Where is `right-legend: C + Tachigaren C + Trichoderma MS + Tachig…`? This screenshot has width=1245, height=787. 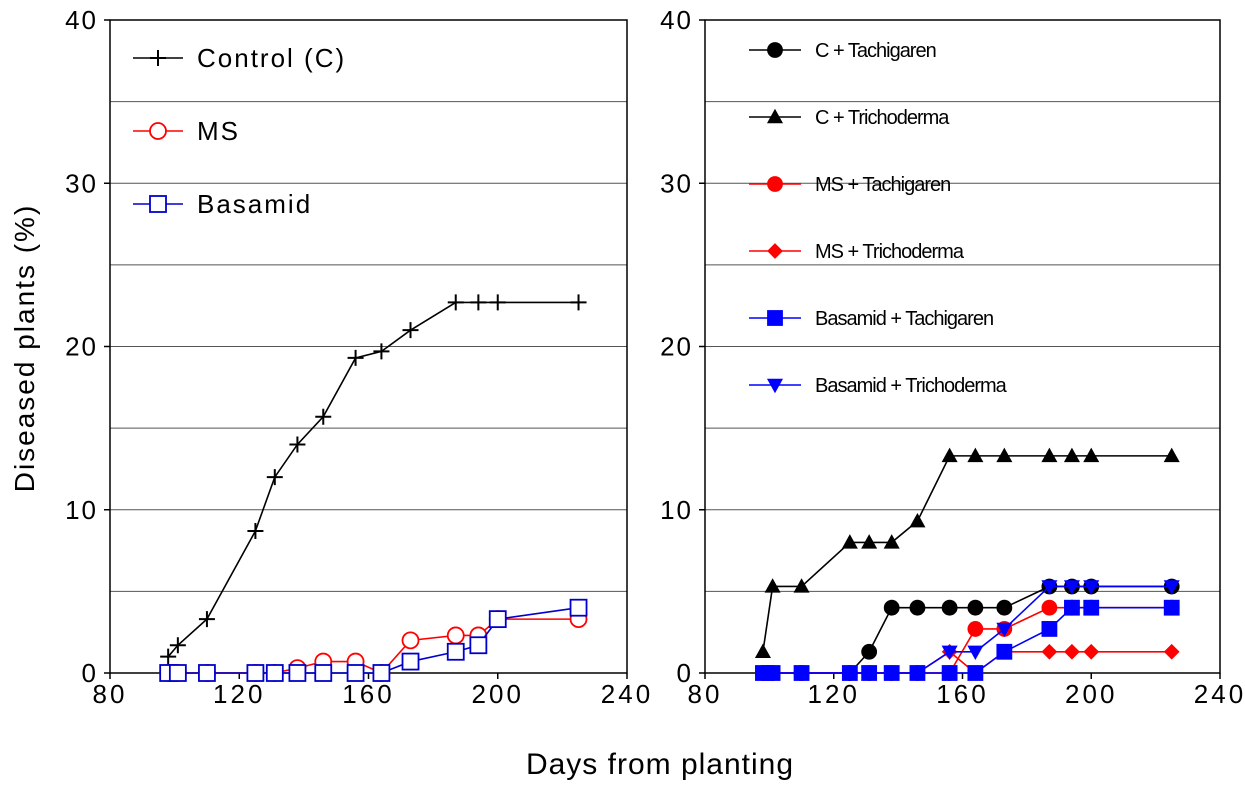 right-legend: C + Tachigaren C + Trichoderma MS + Tachig… is located at coordinates (879, 218).